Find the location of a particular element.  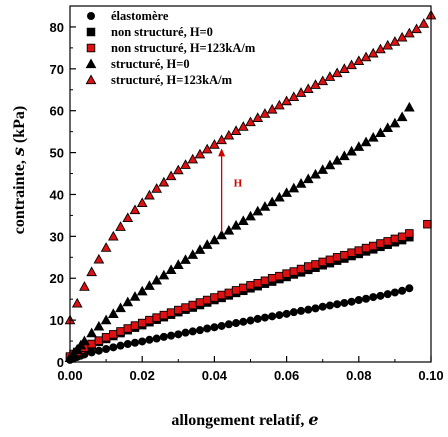

y-tick-label: 10 is located at coordinates (57, 320).